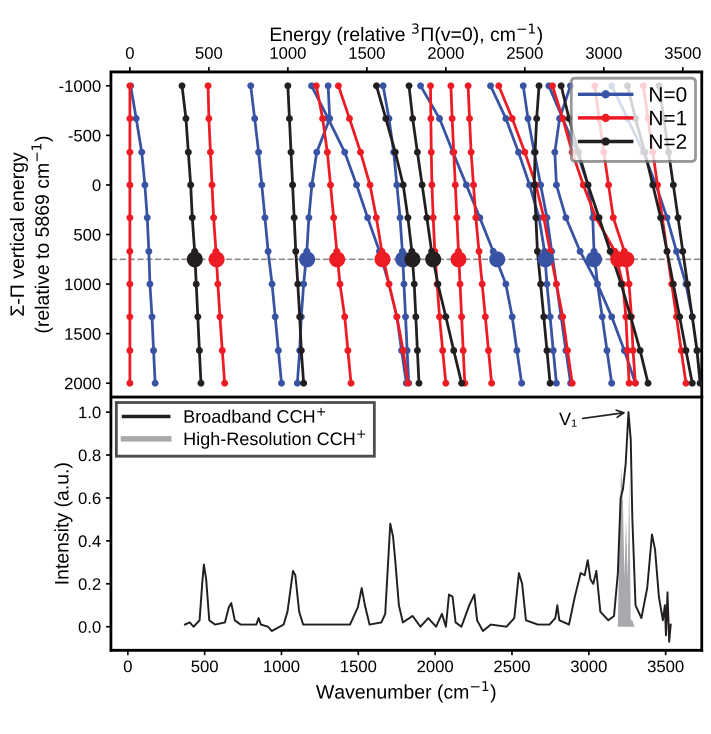 Image resolution: width=711 pixels, height=734 pixels. I want to click on x-axis-title: Energy (relative $^{3}$Π(v=0), cm$^{−1}$), so click(406, 34).